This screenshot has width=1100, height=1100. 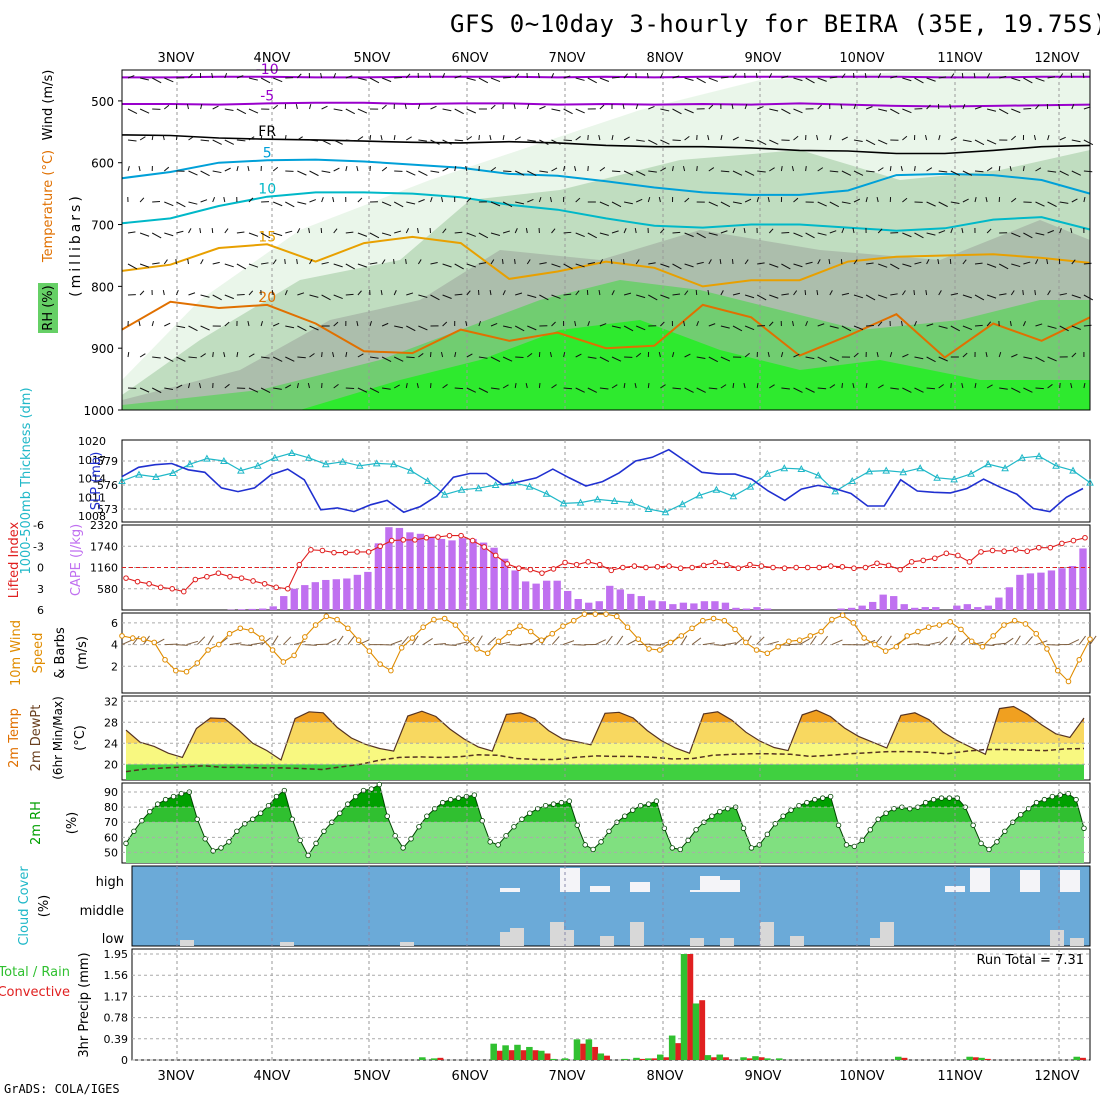 I want to click on y-tick-label: -3, so click(x=38, y=546).